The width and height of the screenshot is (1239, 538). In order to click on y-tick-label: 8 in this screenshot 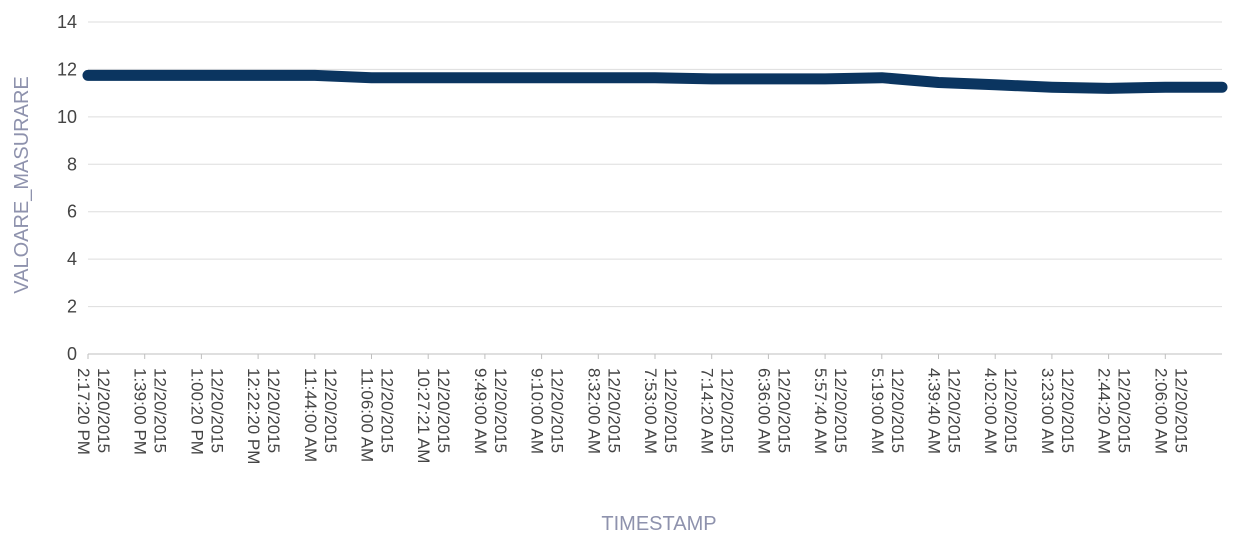, I will do `click(72, 164)`.